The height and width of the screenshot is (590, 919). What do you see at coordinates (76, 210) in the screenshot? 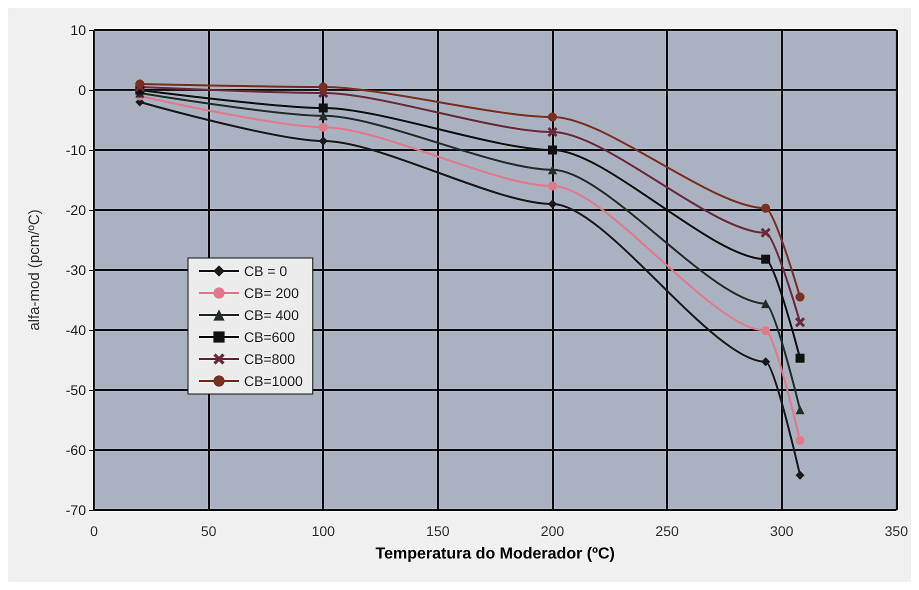
I see `y-tick-label: -20` at bounding box center [76, 210].